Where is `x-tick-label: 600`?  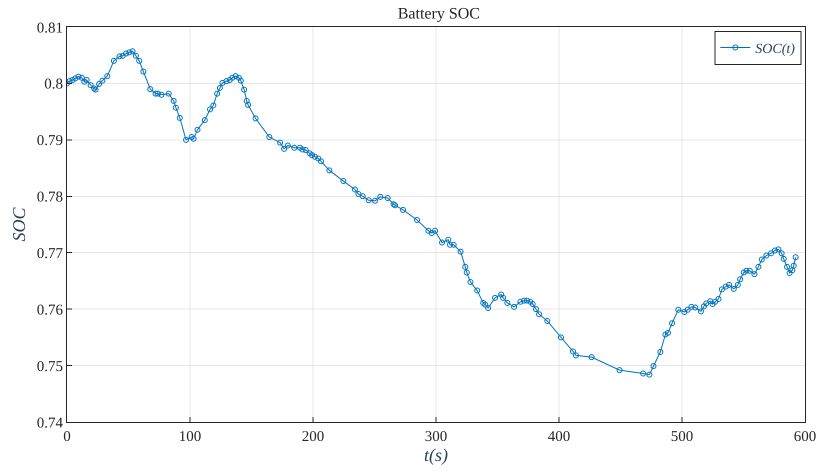
x-tick-label: 600 is located at coordinates (805, 437).